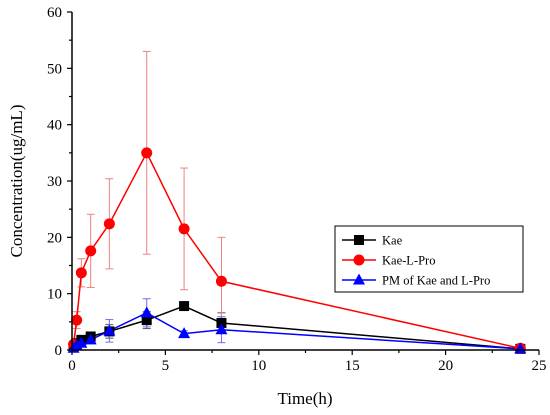  Describe the element at coordinates (352, 366) in the screenshot. I see `x-tick-label: 15` at that location.